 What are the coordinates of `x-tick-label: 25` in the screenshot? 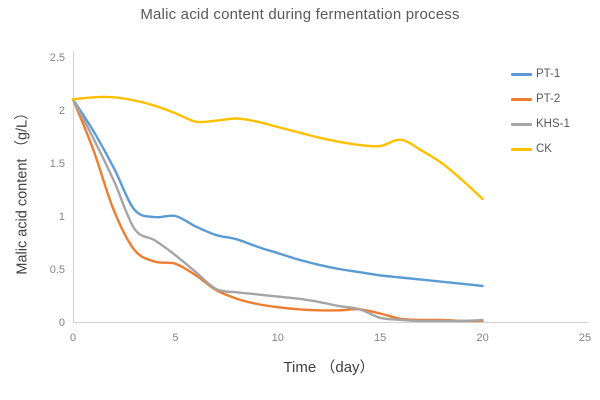 It's located at (585, 338).